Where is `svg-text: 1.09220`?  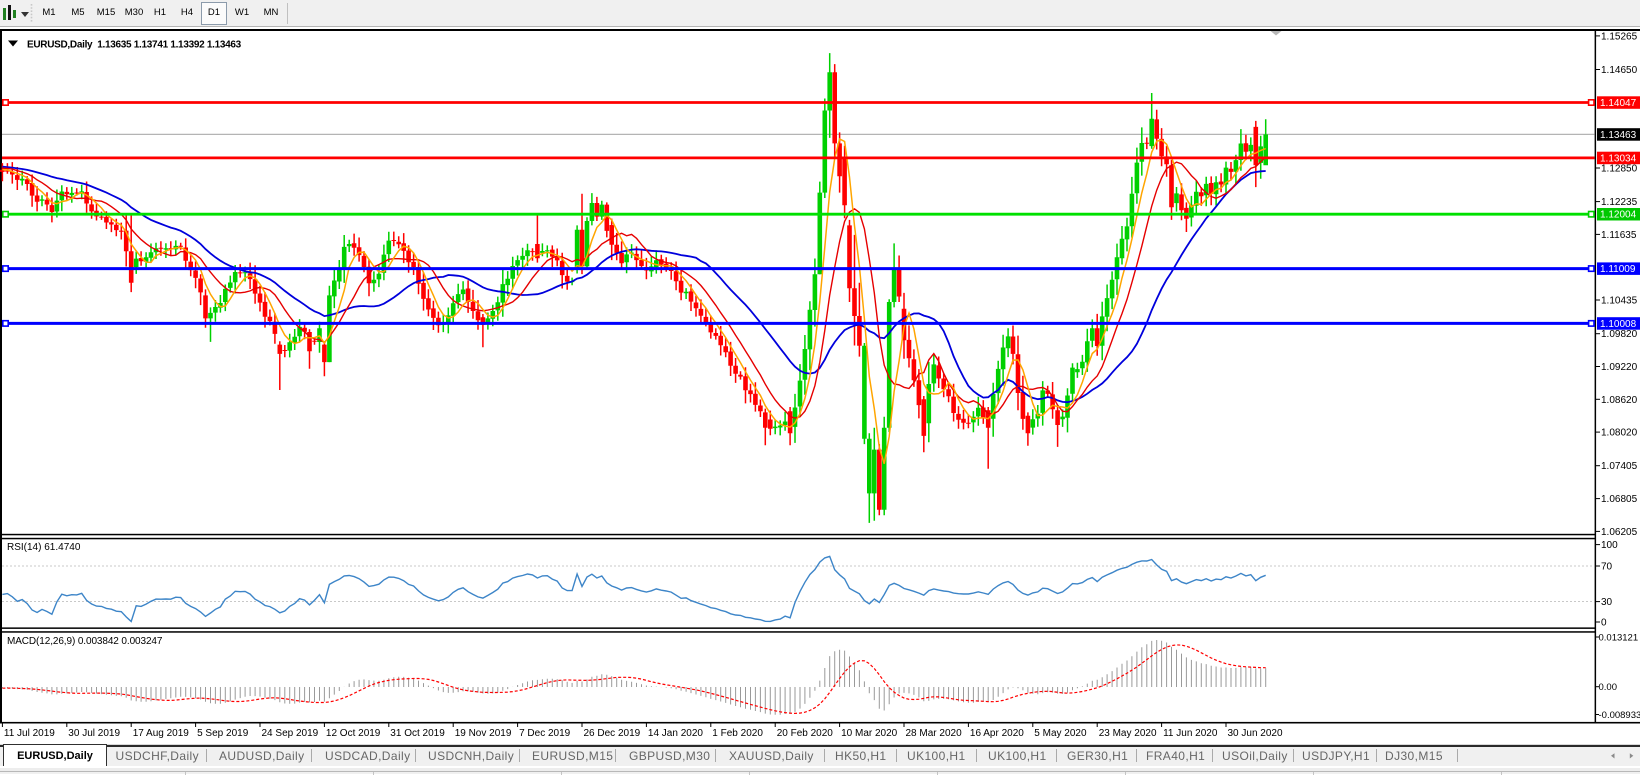
svg-text: 1.09220 is located at coordinates (1619, 367).